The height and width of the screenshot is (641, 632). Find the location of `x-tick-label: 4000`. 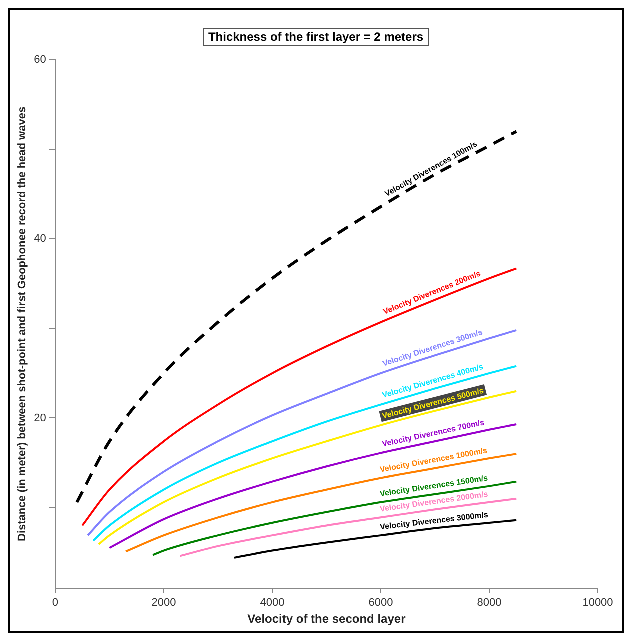

x-tick-label: 4000 is located at coordinates (272, 603).